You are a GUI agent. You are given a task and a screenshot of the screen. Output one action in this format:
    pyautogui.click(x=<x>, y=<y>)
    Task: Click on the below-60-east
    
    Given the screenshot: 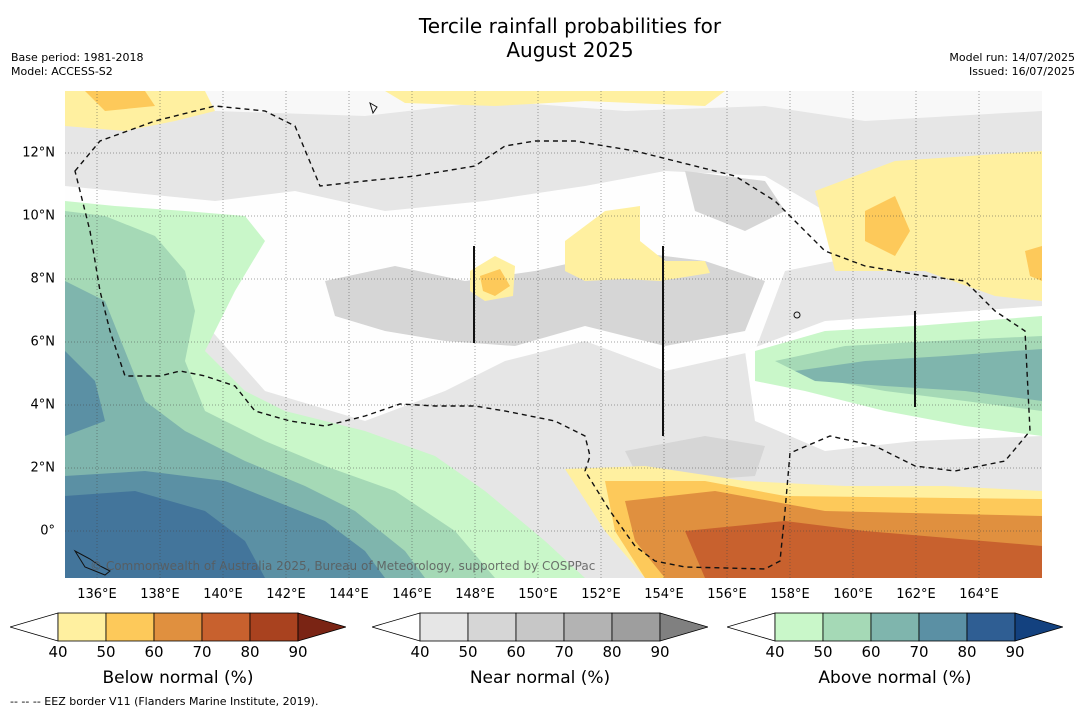 What is the action you would take?
    pyautogui.click(x=887, y=226)
    